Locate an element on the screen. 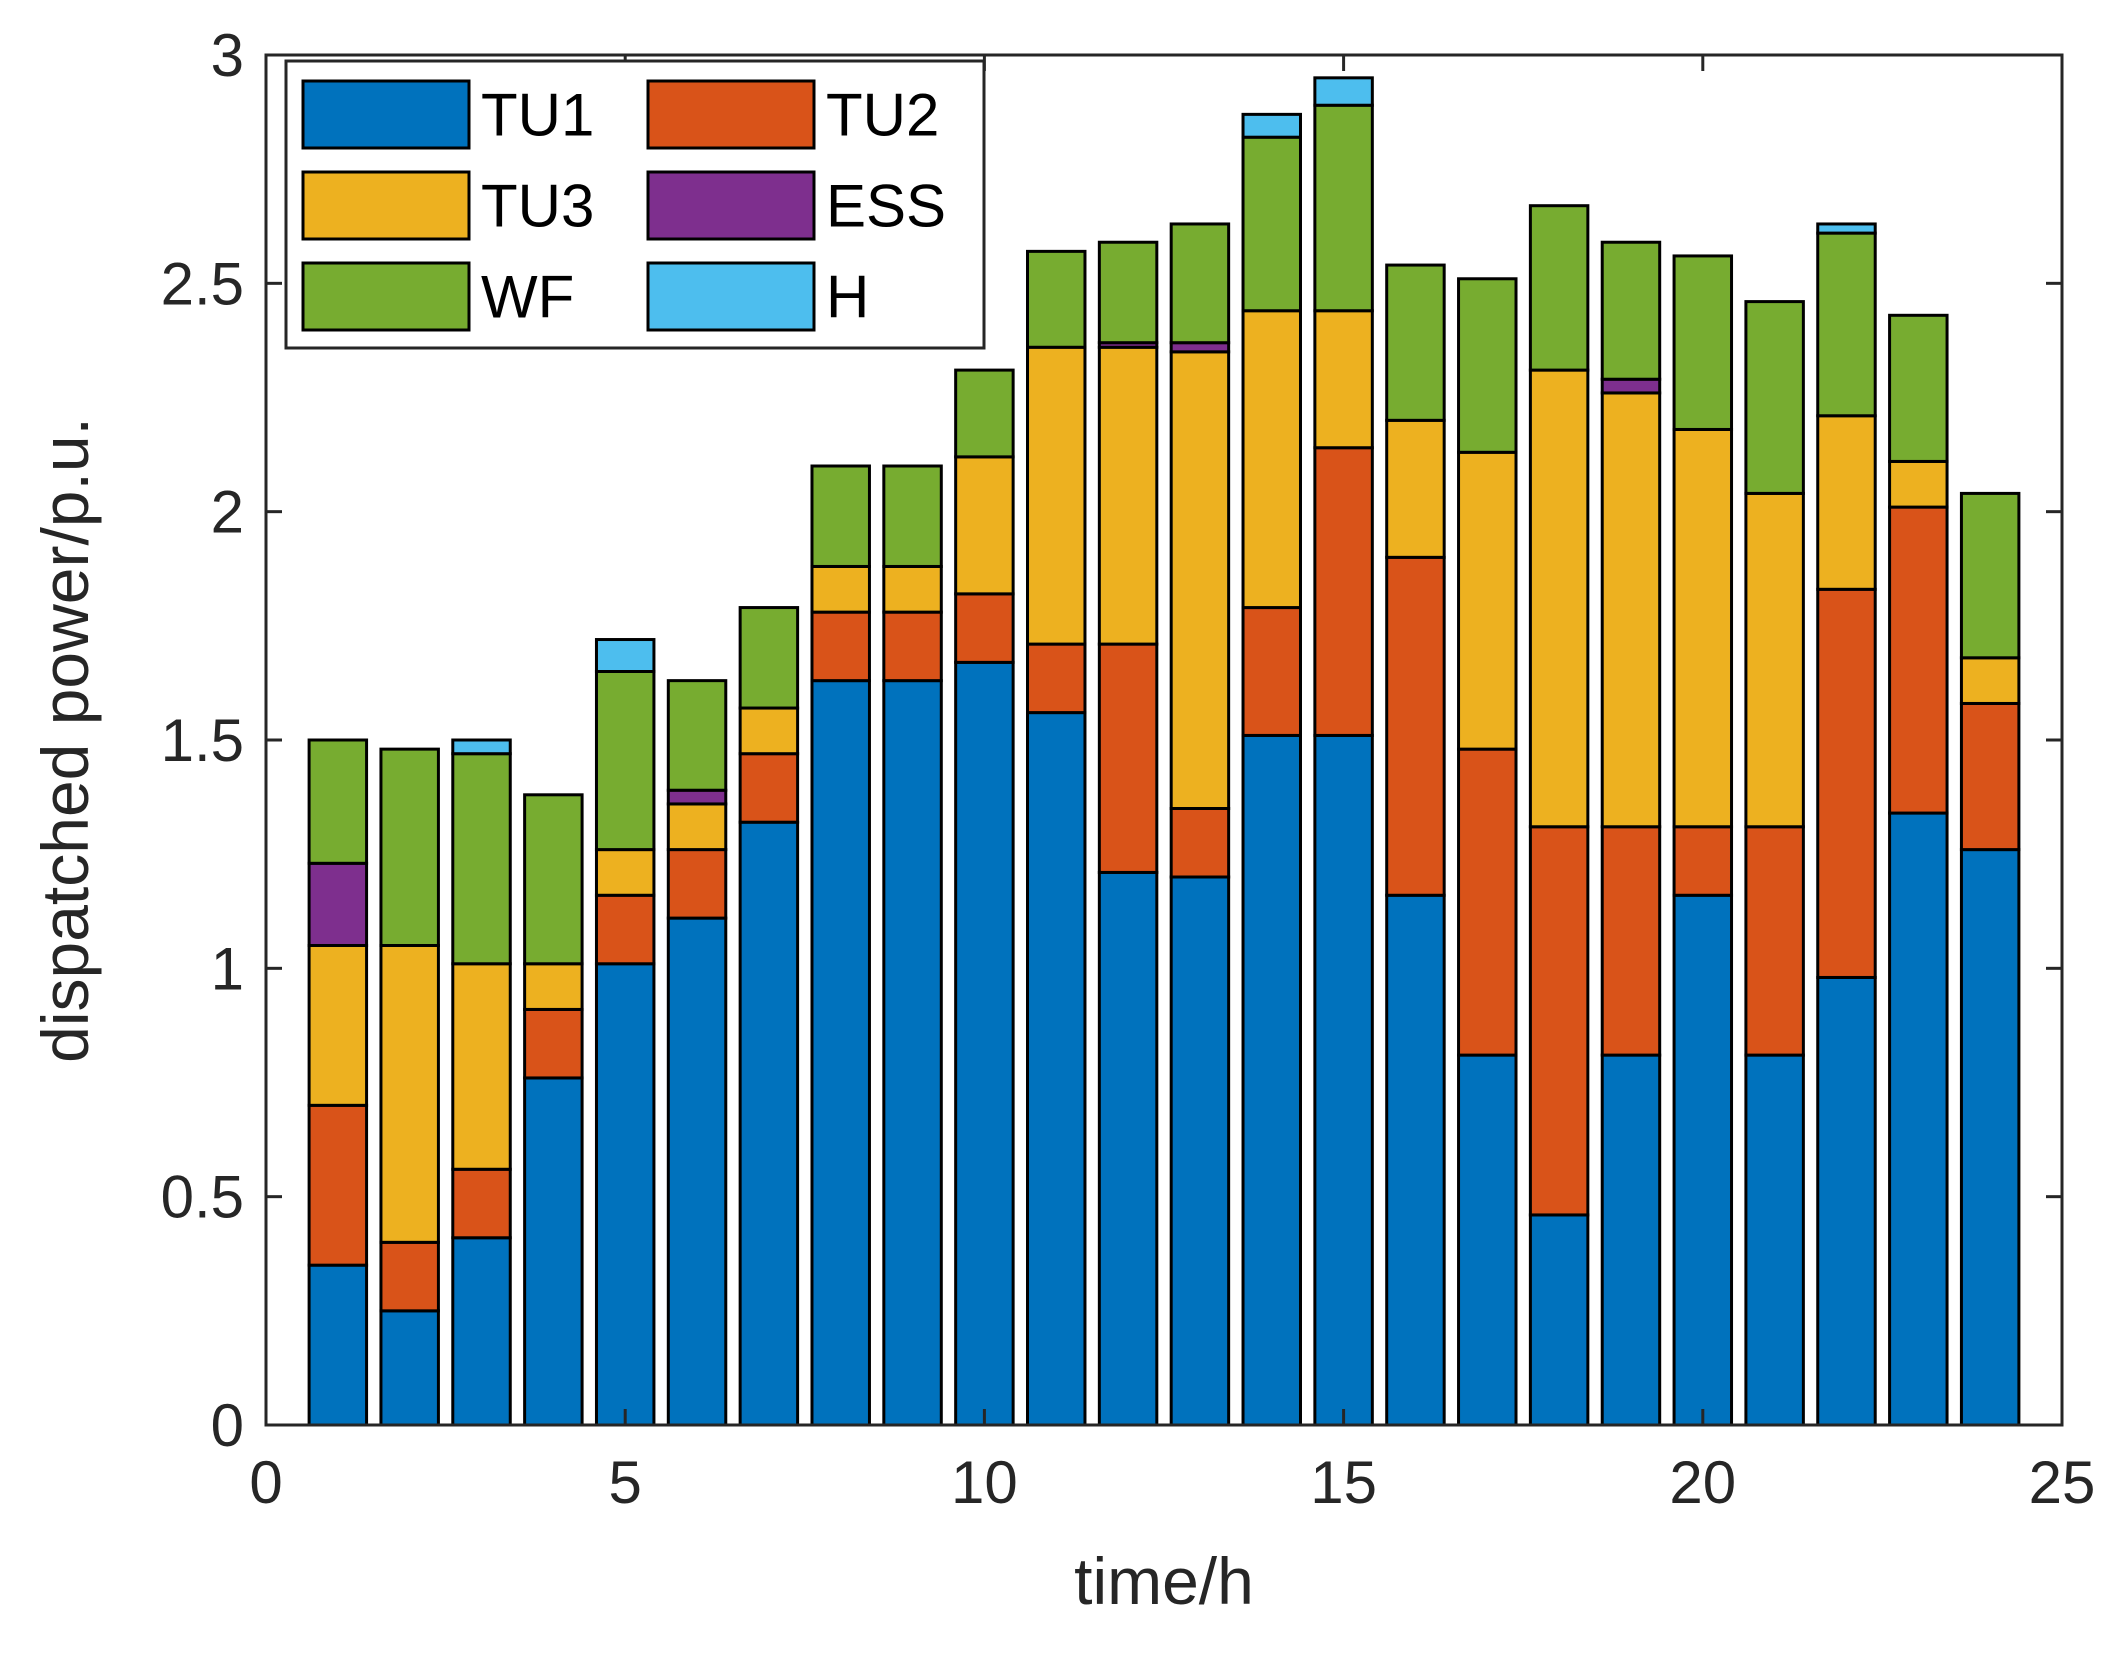 The height and width of the screenshot is (1656, 2109). y-tick-label-0: 0 is located at coordinates (227, 1425).